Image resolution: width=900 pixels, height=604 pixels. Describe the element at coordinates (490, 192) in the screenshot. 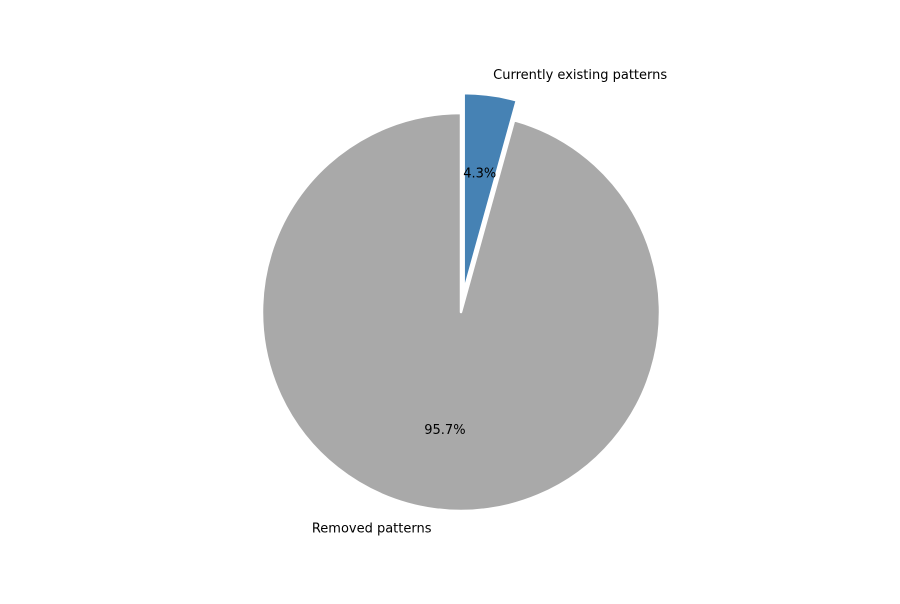

I see `pie-slice-currently-existing-patterns` at that location.